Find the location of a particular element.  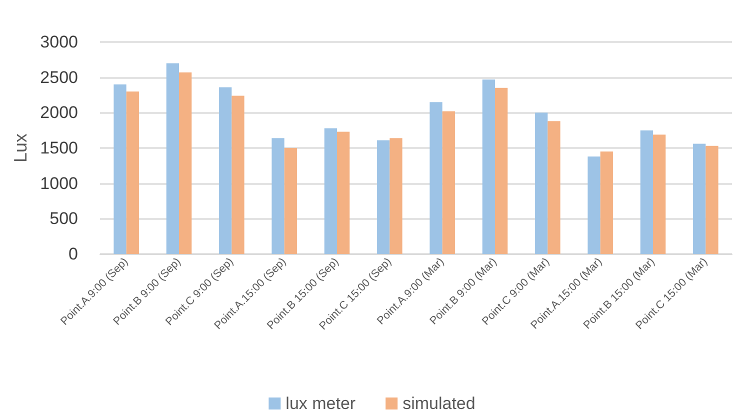

y-tick-label: 1000 is located at coordinates (59, 183).